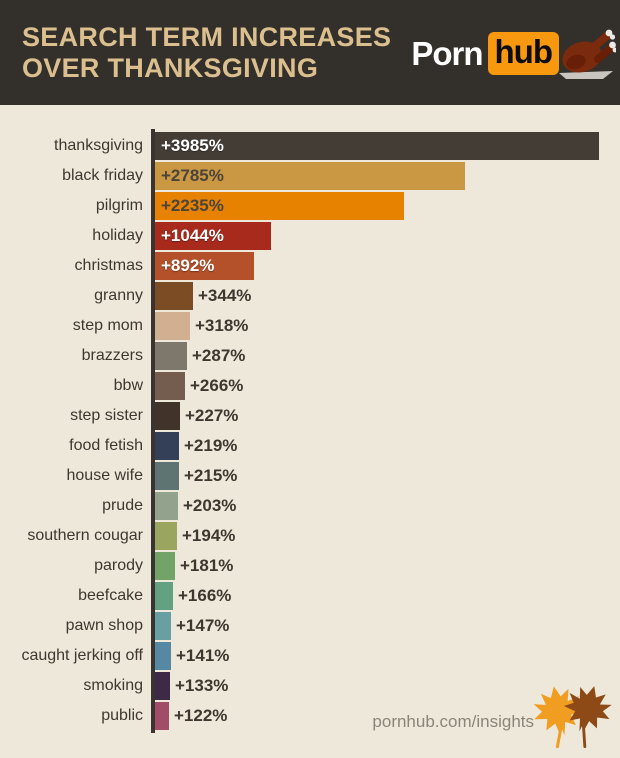  Describe the element at coordinates (572, 717) in the screenshot. I see `maple-leaves-icon` at that location.